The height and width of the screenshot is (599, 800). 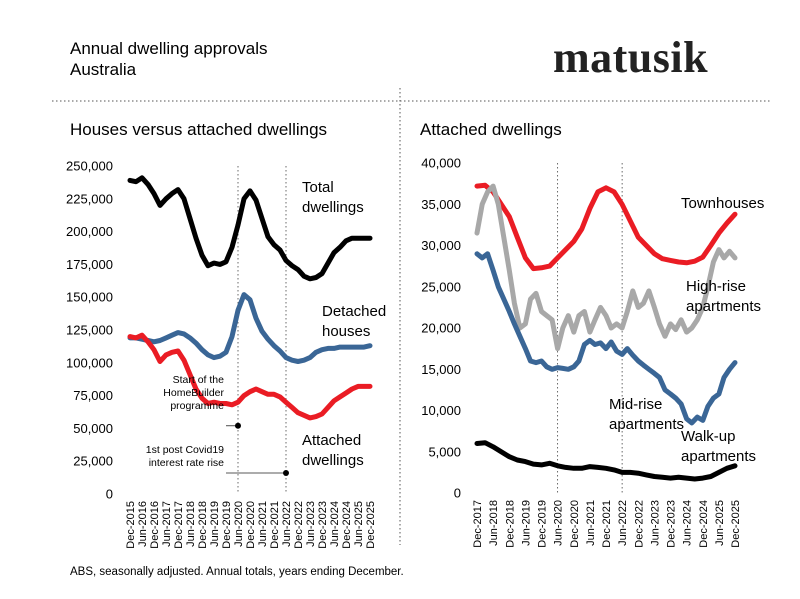 What do you see at coordinates (331, 440) in the screenshot?
I see `series-label: Attached` at bounding box center [331, 440].